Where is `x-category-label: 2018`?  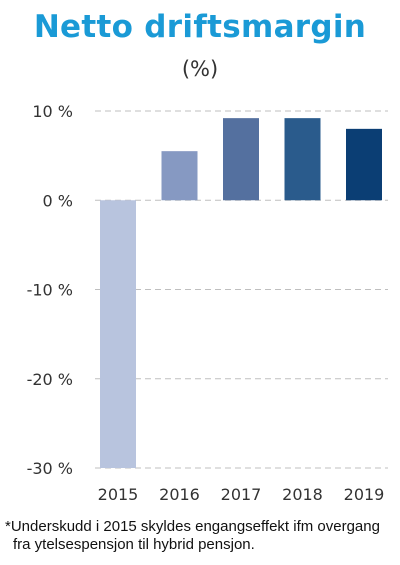 x-category-label: 2018 is located at coordinates (302, 494).